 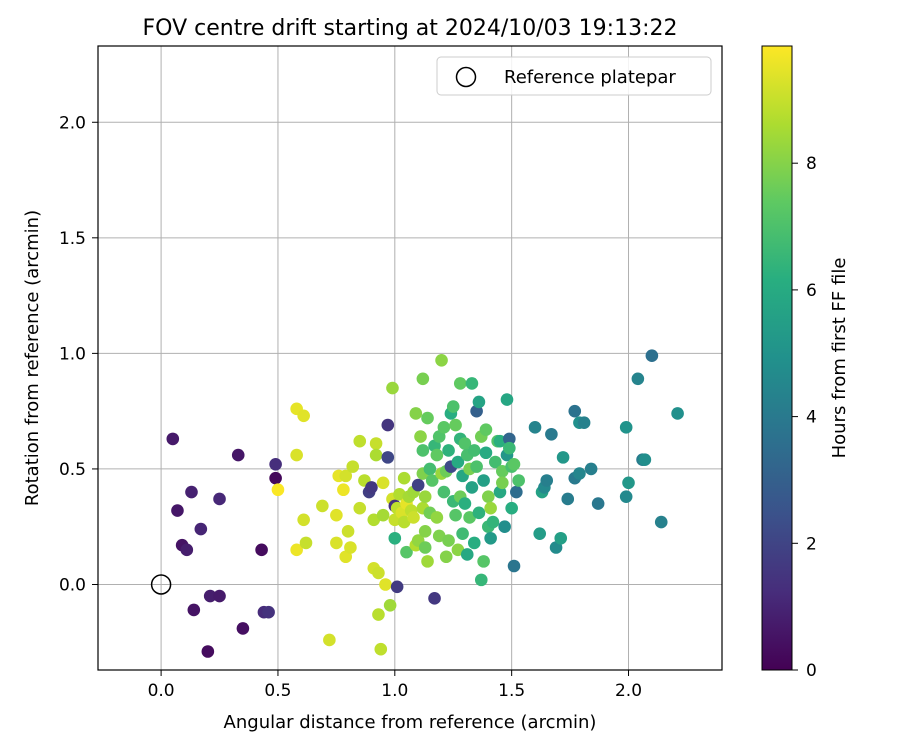 I want to click on x-axis-ticks: 0.0 0.5 1.0 1.5 2.0, so click(x=395, y=685).